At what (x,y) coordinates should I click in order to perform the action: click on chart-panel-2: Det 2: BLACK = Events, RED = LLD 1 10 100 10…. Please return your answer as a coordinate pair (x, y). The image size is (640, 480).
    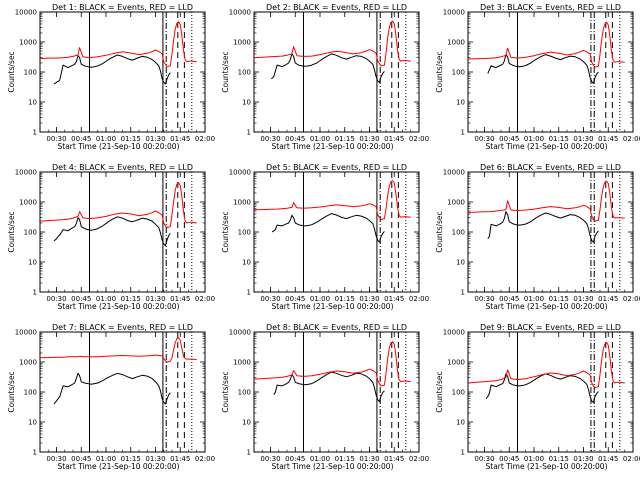
    Looking at the image, I should click on (325, 77).